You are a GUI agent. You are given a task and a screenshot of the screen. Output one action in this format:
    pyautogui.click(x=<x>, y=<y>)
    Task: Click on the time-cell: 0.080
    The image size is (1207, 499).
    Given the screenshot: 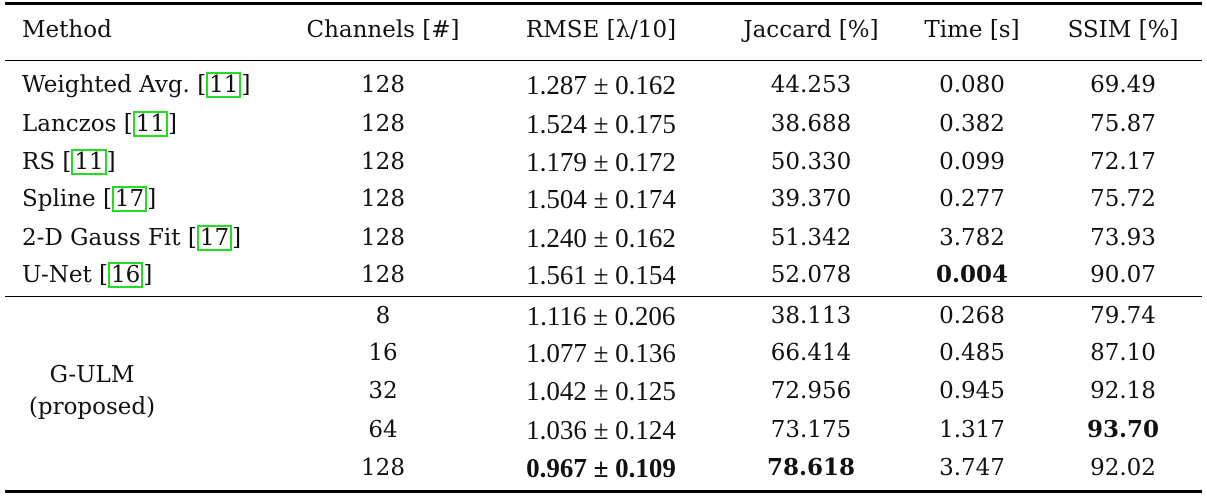 What is the action you would take?
    pyautogui.click(x=972, y=85)
    